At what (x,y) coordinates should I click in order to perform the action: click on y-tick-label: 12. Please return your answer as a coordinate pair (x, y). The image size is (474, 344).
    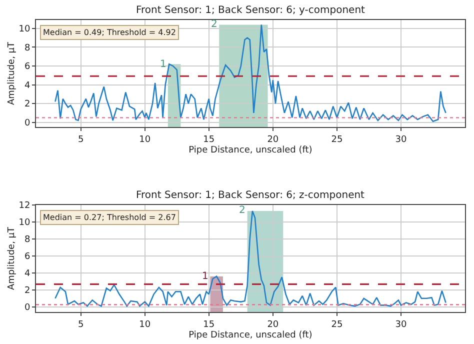
    Looking at the image, I should click on (24, 206).